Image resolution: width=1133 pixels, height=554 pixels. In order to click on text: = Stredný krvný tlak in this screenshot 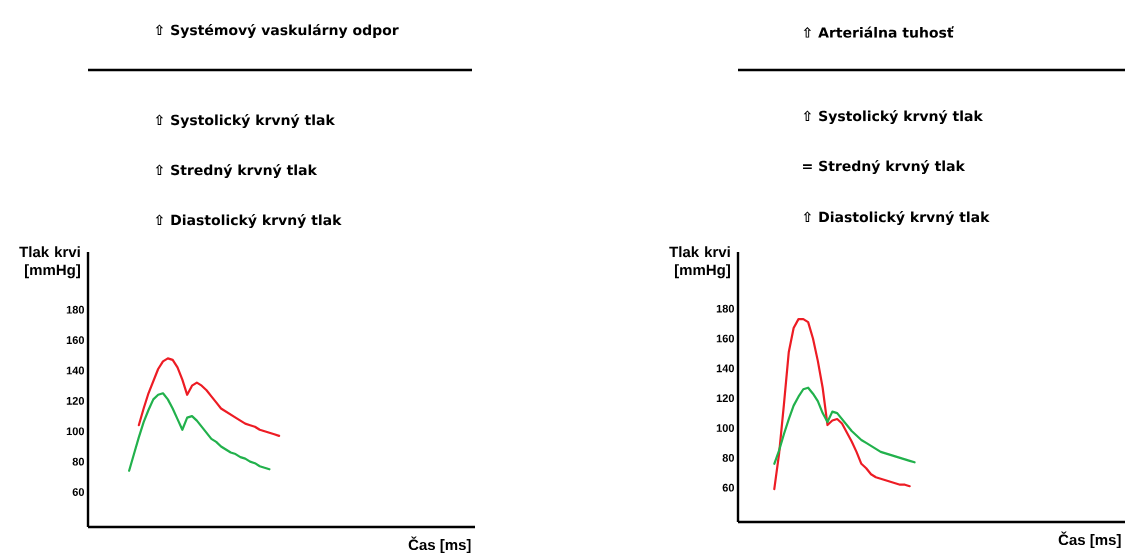, I will do `click(884, 167)`.